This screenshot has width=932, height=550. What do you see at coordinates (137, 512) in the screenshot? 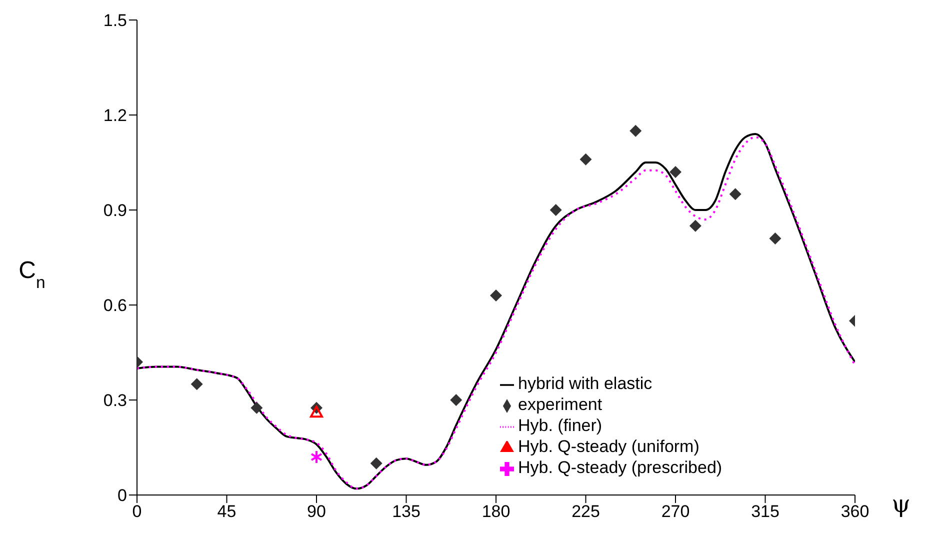
I see `x-tick-label: 0` at bounding box center [137, 512].